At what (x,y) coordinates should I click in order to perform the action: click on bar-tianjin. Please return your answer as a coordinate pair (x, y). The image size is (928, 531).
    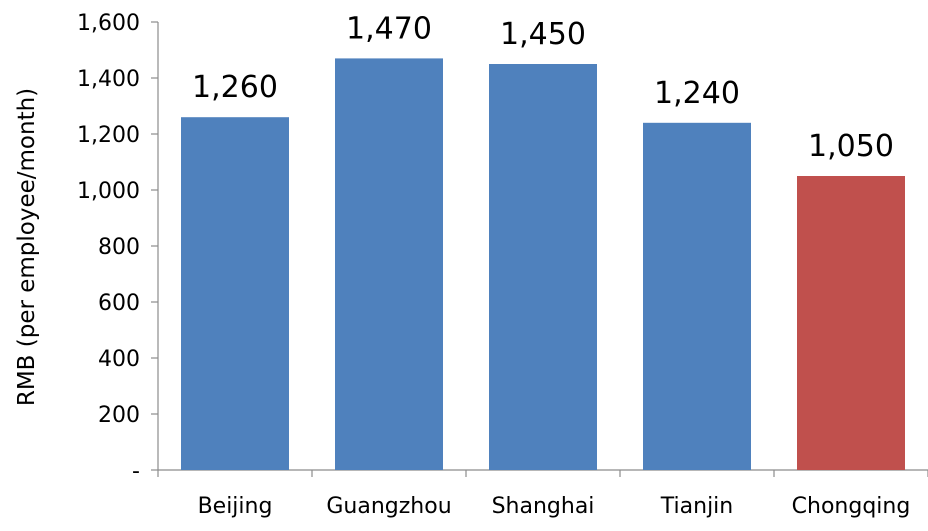
    Looking at the image, I should click on (697, 296).